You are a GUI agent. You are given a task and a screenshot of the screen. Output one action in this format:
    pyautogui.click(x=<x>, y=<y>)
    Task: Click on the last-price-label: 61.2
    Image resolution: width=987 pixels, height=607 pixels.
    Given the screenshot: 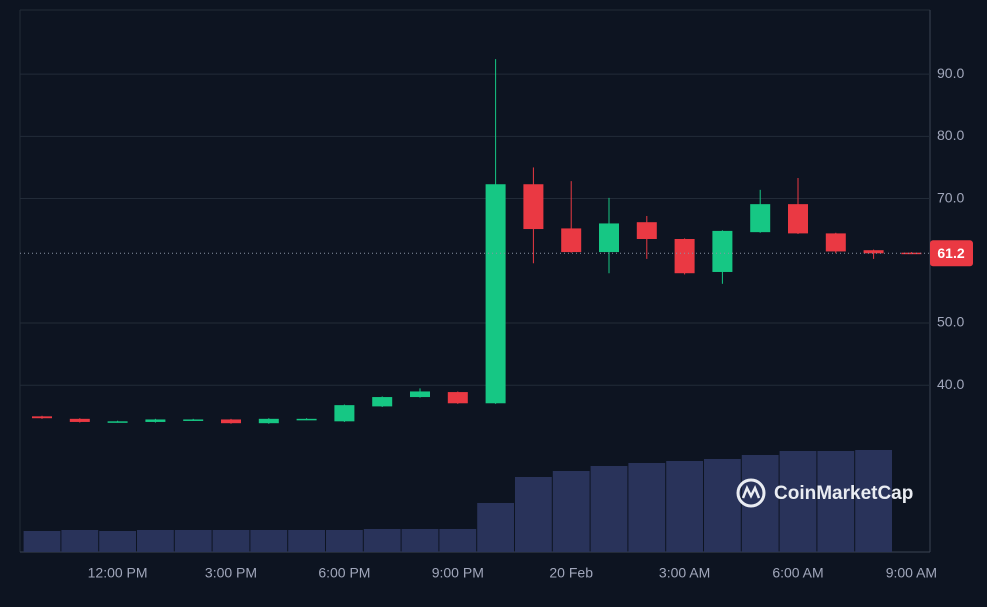 What is the action you would take?
    pyautogui.click(x=950, y=253)
    